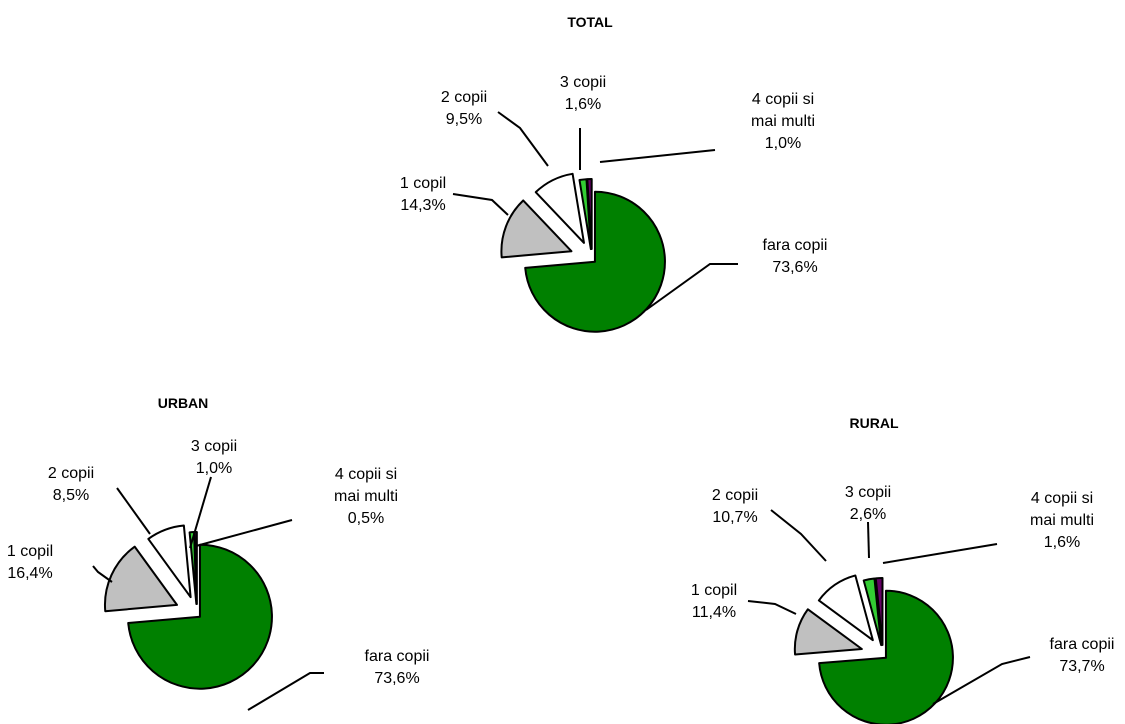 The height and width of the screenshot is (724, 1125). I want to click on pie-slice-total-fara-copii, so click(595, 262).